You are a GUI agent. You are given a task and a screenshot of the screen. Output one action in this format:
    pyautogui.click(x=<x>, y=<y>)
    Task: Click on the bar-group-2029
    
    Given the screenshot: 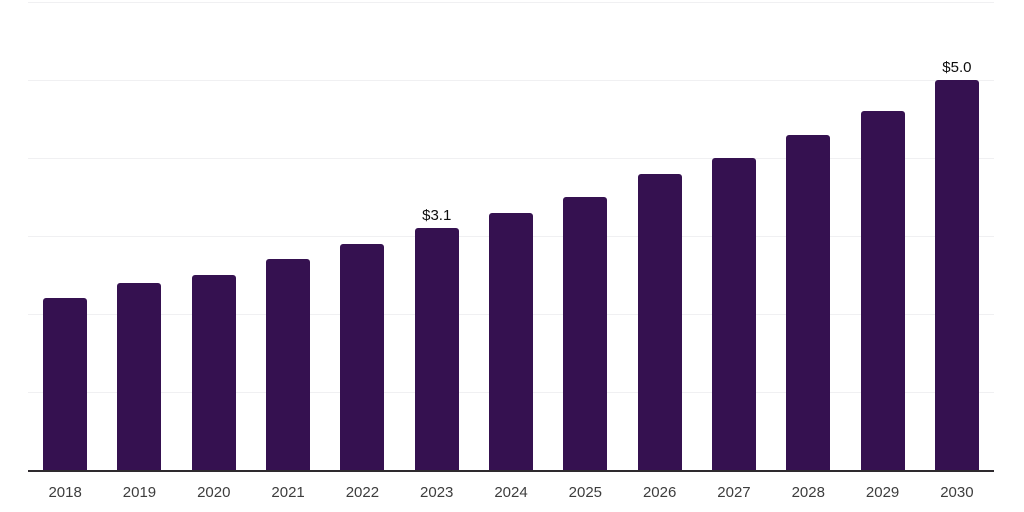 What is the action you would take?
    pyautogui.click(x=882, y=236)
    